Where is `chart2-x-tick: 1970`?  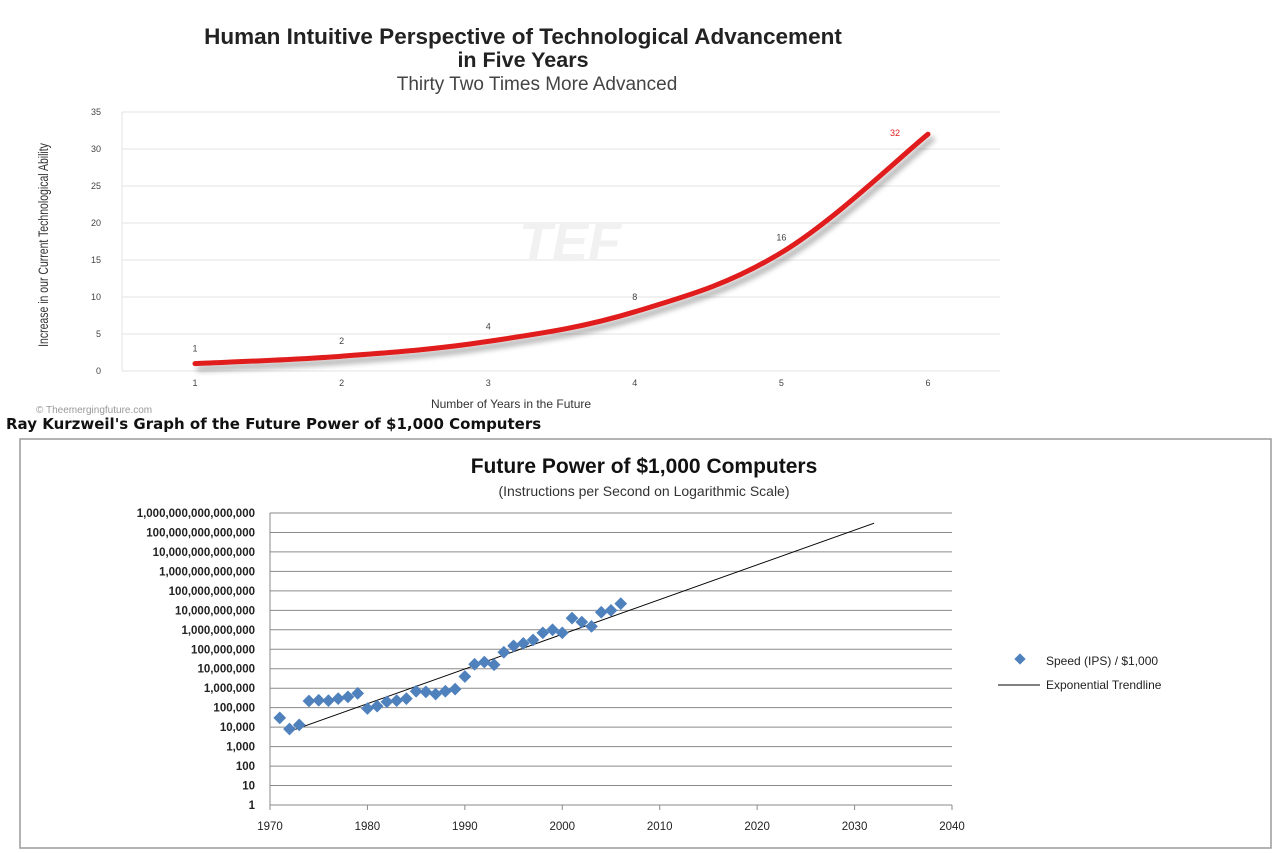 chart2-x-tick: 1970 is located at coordinates (270, 827).